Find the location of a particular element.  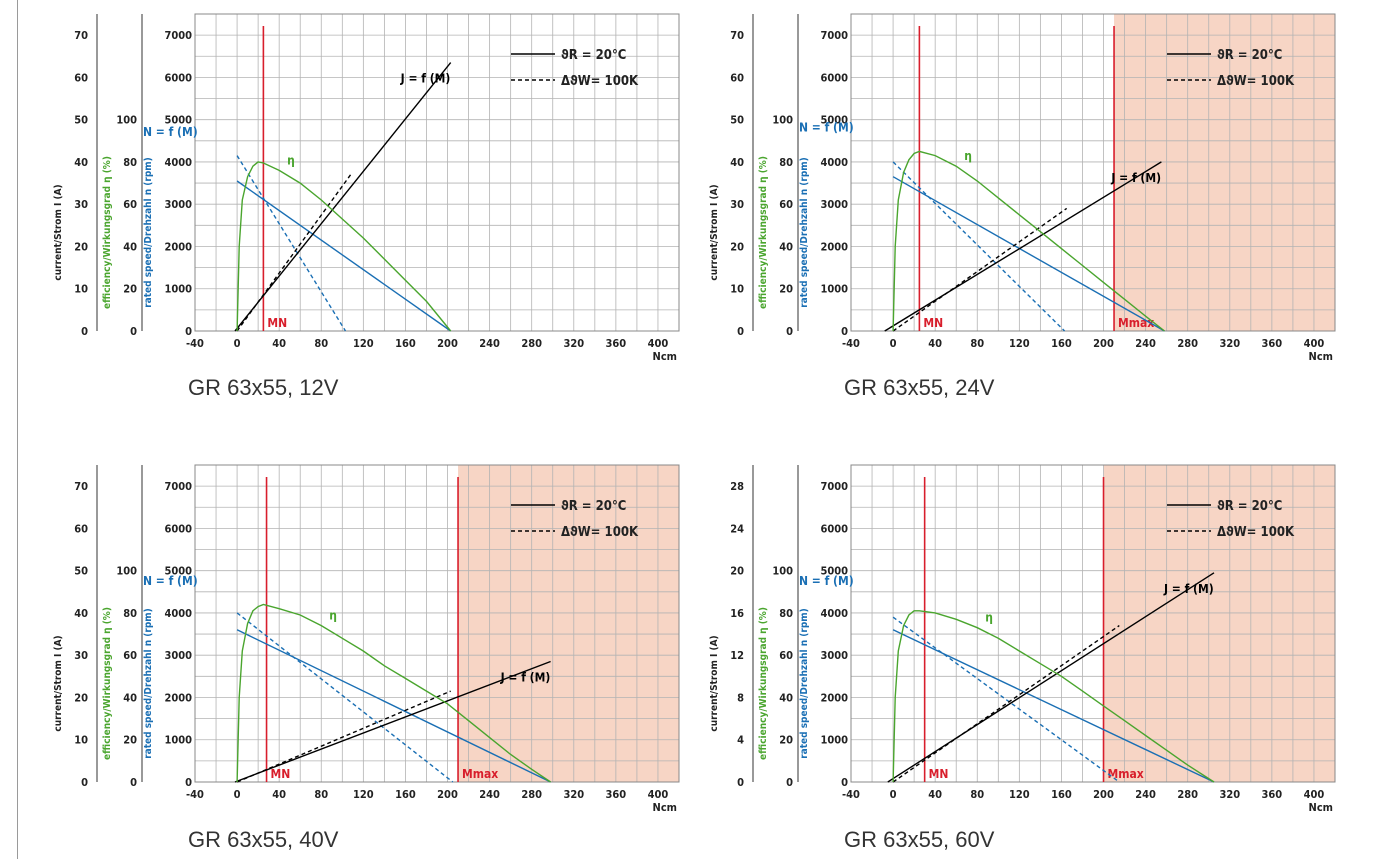

legend-dashed-label: ΔϑW= 100K is located at coordinates (1256, 532).